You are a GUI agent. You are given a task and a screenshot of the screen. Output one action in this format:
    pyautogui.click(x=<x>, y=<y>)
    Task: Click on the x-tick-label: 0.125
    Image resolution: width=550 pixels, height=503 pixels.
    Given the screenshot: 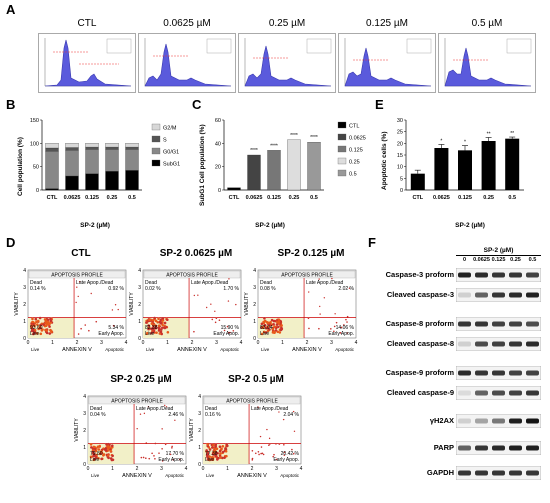 What is the action you would take?
    pyautogui.click(x=274, y=198)
    